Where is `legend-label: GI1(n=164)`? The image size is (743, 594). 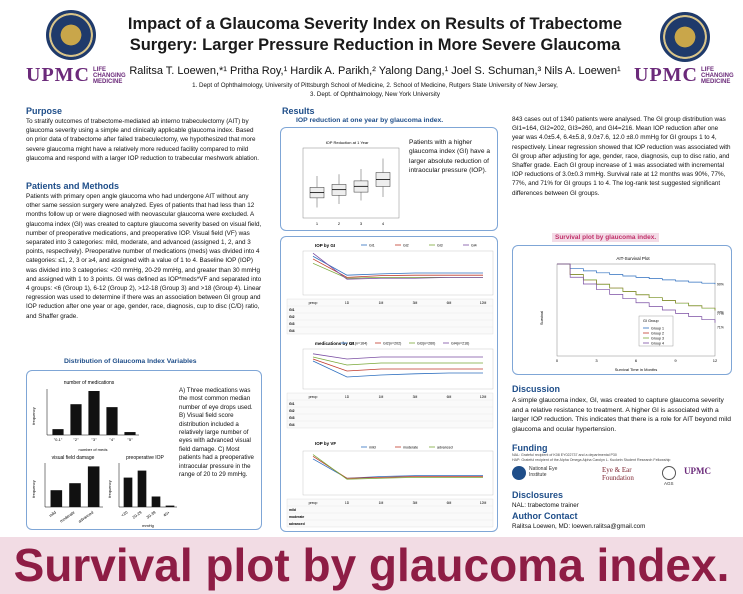 legend-label: GI1(n=164) is located at coordinates (358, 344).